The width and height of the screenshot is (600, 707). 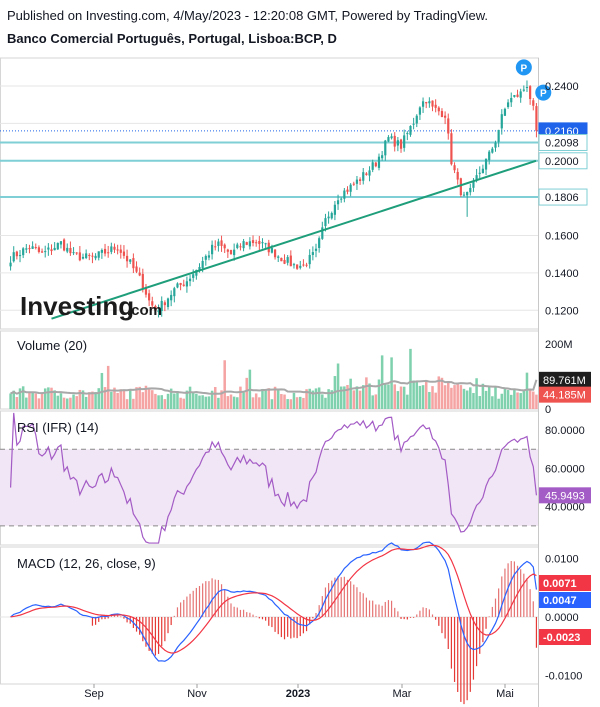 What do you see at coordinates (533, 80) in the screenshot?
I see `pivot-markers: PP` at bounding box center [533, 80].